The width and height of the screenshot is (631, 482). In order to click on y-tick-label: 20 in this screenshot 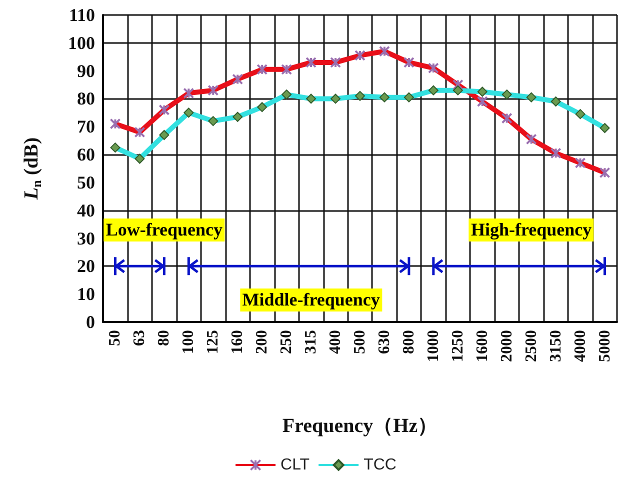, I will do `click(86, 266)`.